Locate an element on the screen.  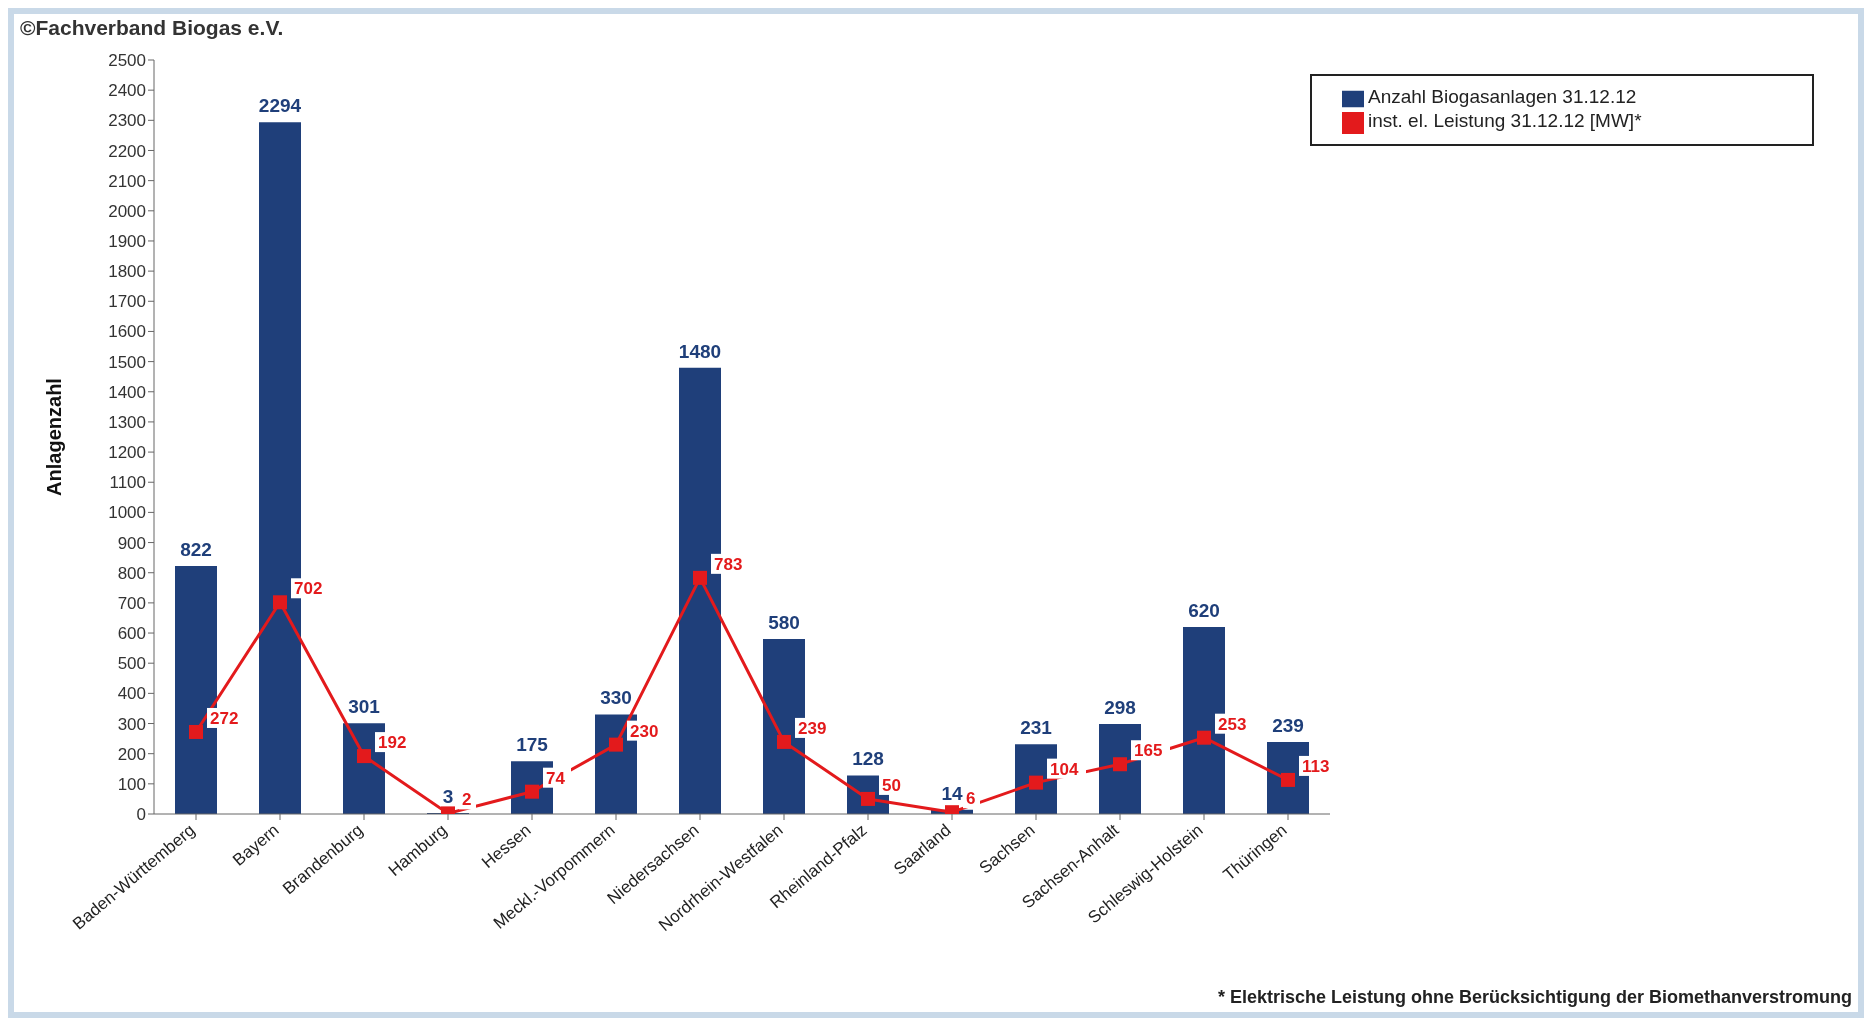
data-label: 113 is located at coordinates (1316, 766).